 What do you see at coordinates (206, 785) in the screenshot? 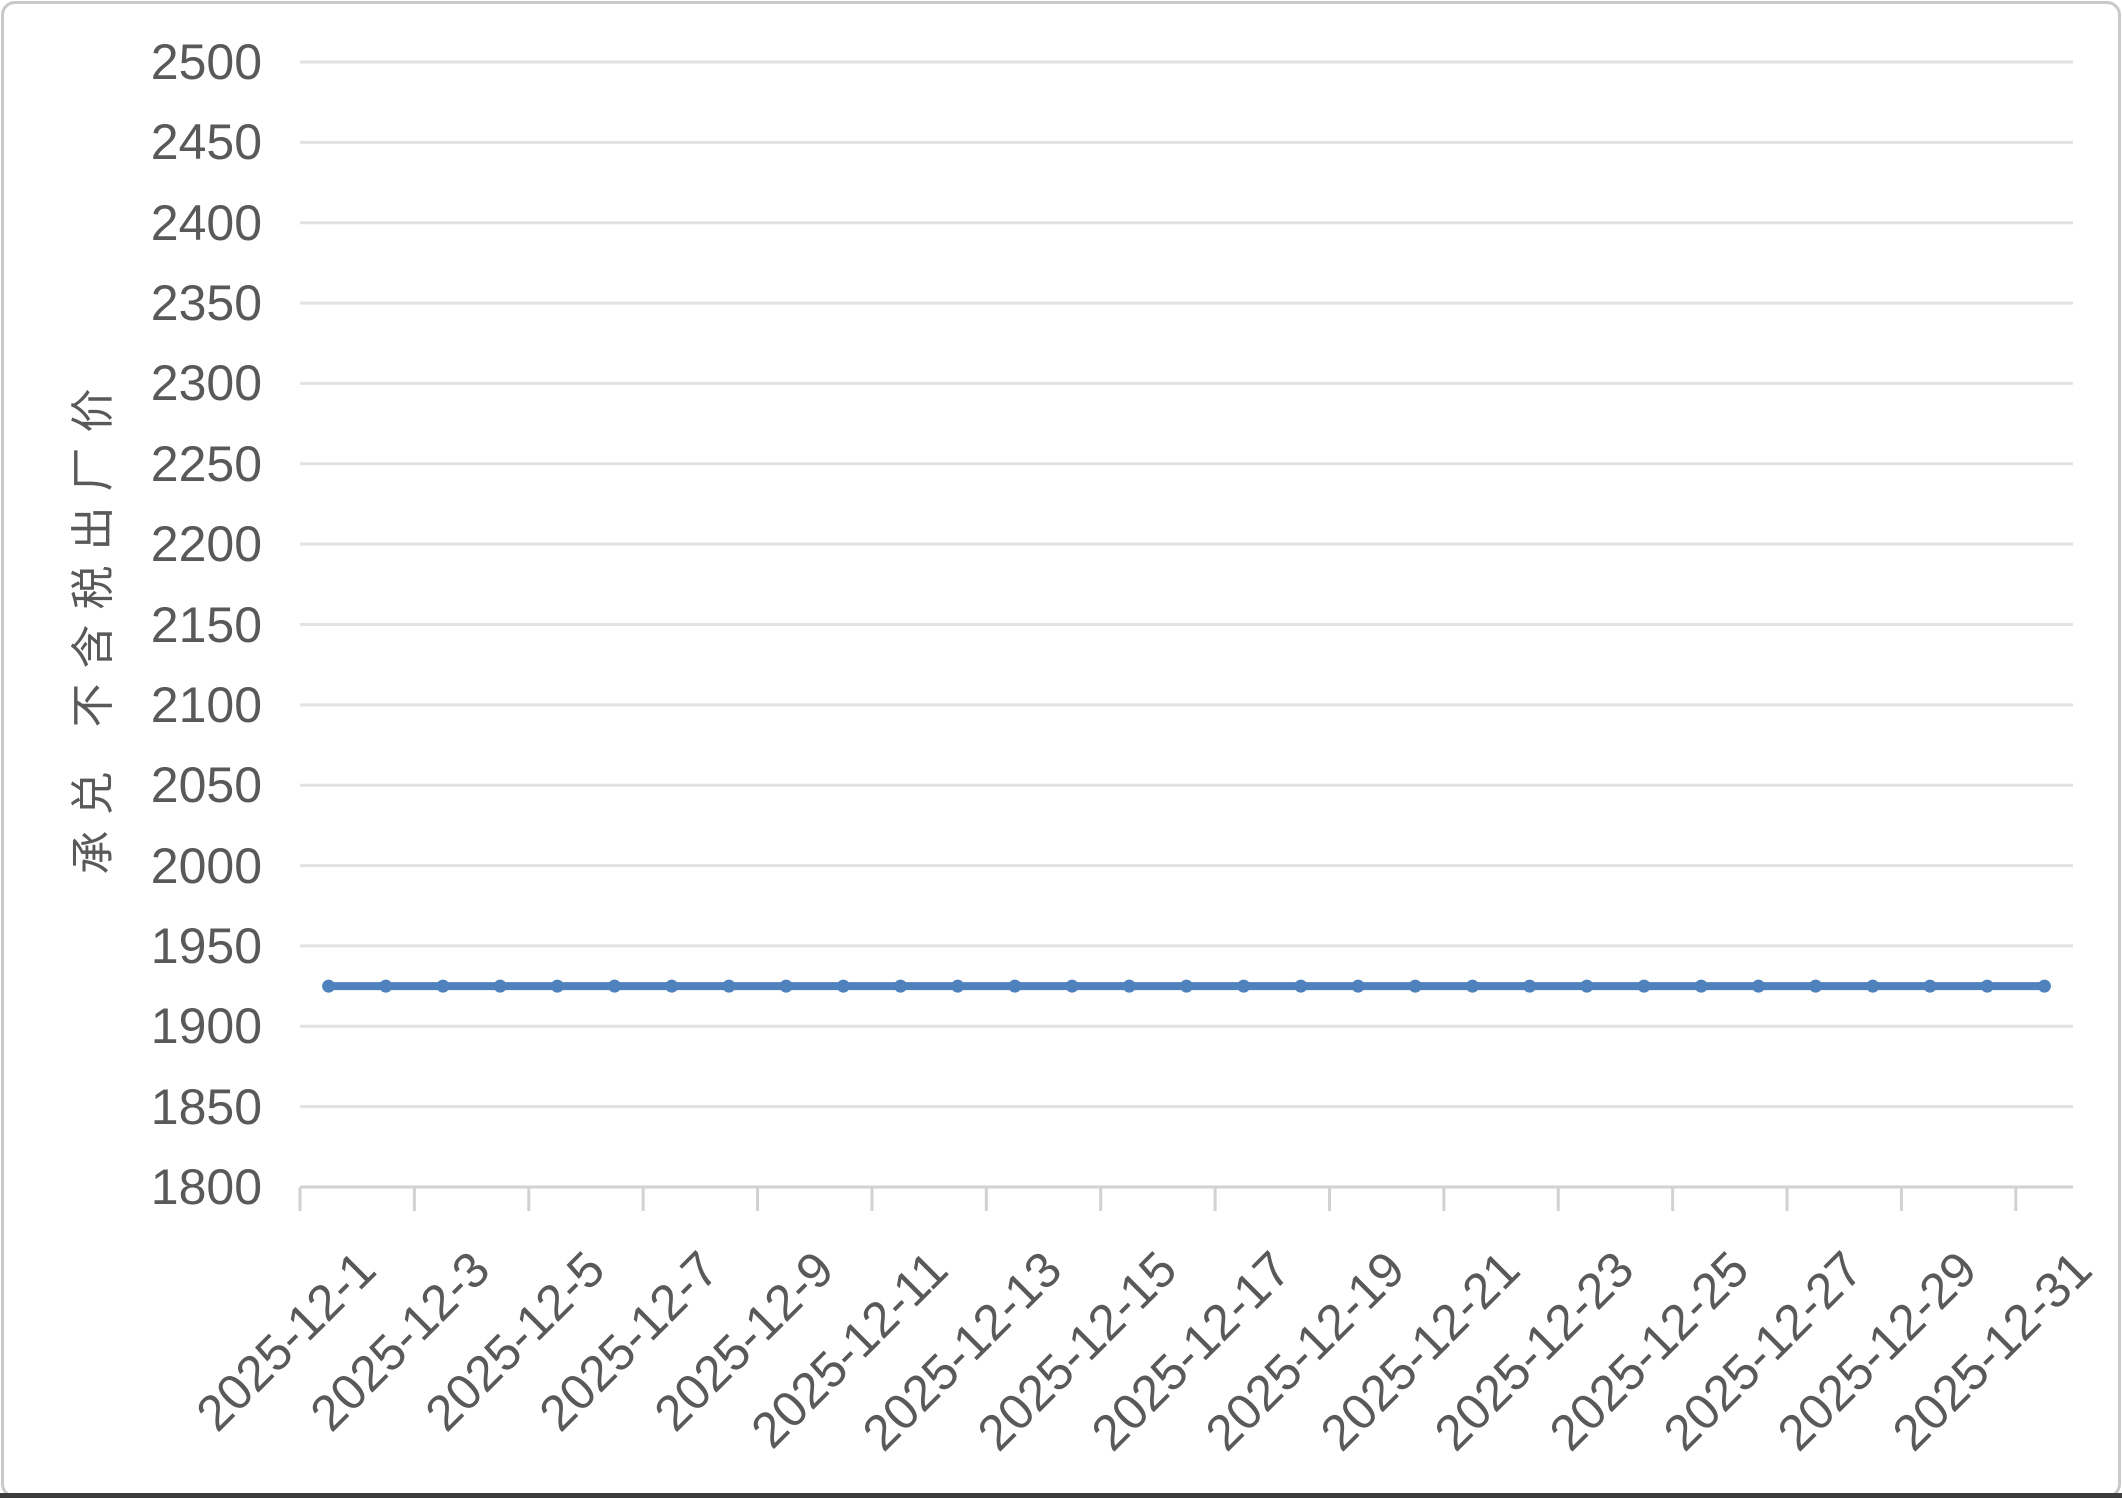
I see `y-tick-label: 2050` at bounding box center [206, 785].